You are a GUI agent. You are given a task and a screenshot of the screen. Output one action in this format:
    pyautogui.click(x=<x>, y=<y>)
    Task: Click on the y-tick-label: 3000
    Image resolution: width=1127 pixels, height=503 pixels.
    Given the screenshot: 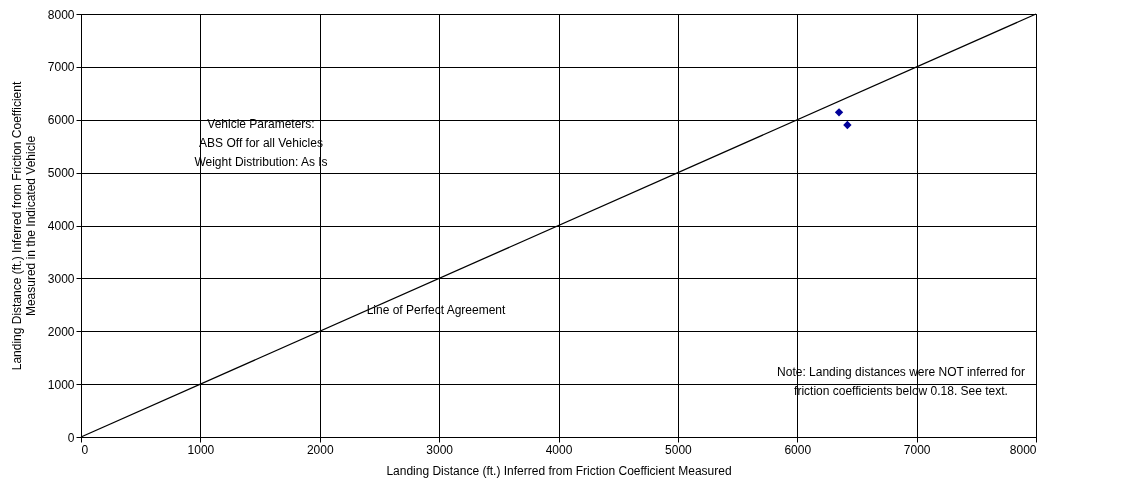 What is the action you would take?
    pyautogui.click(x=61, y=278)
    